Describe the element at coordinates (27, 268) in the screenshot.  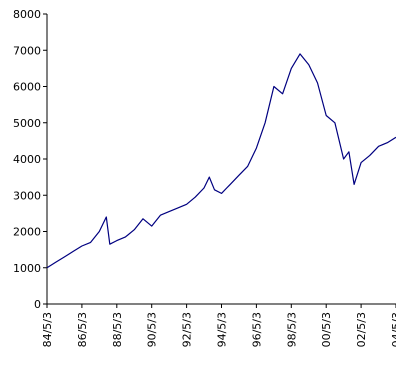
I see `y-tick-label: 1000` at that location.